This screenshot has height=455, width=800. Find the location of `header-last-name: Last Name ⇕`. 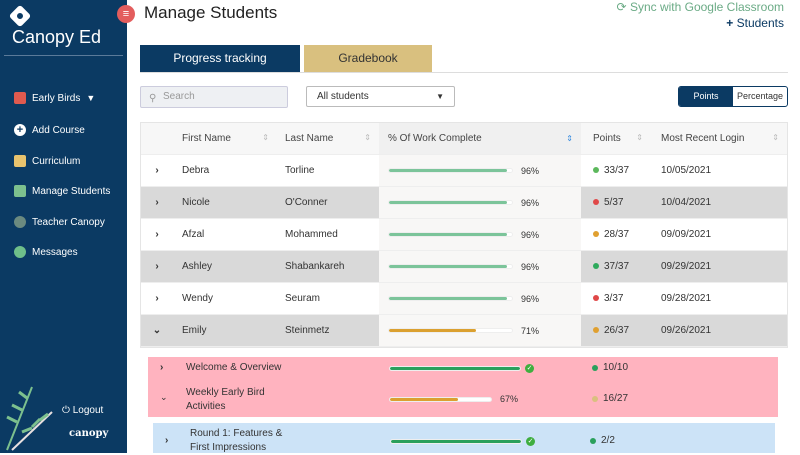

header-last-name: Last Name ⇕ is located at coordinates (328, 138).